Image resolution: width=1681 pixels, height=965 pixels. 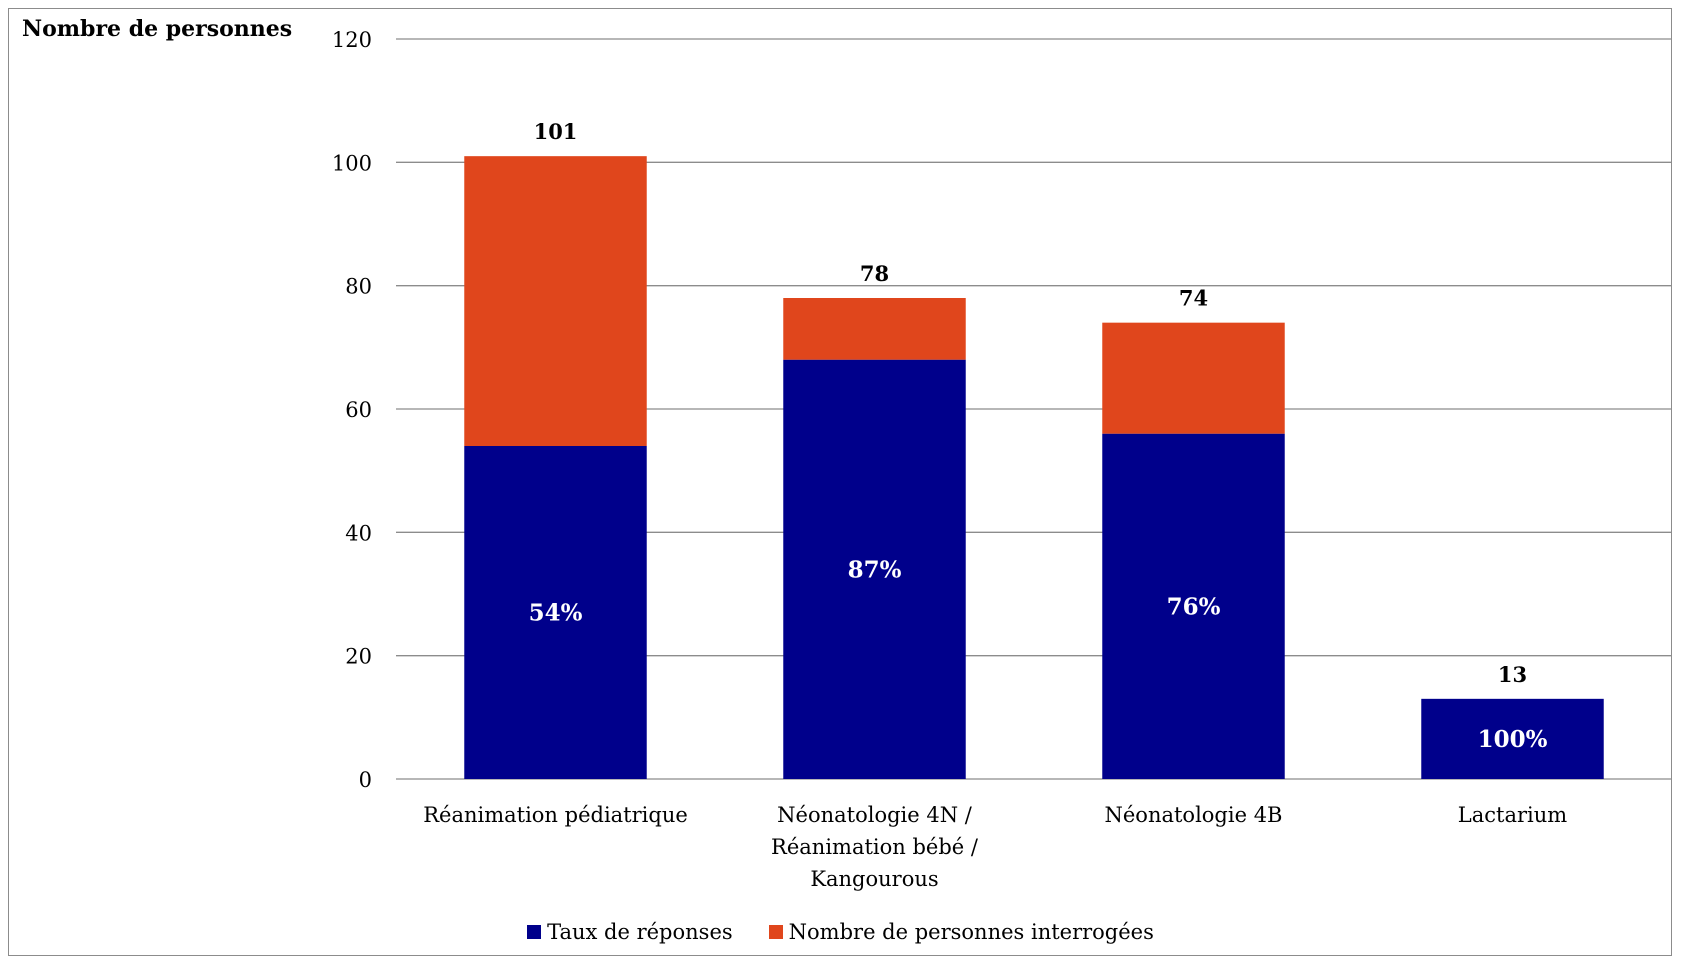 I want to click on total-label: 101, so click(x=556, y=131).